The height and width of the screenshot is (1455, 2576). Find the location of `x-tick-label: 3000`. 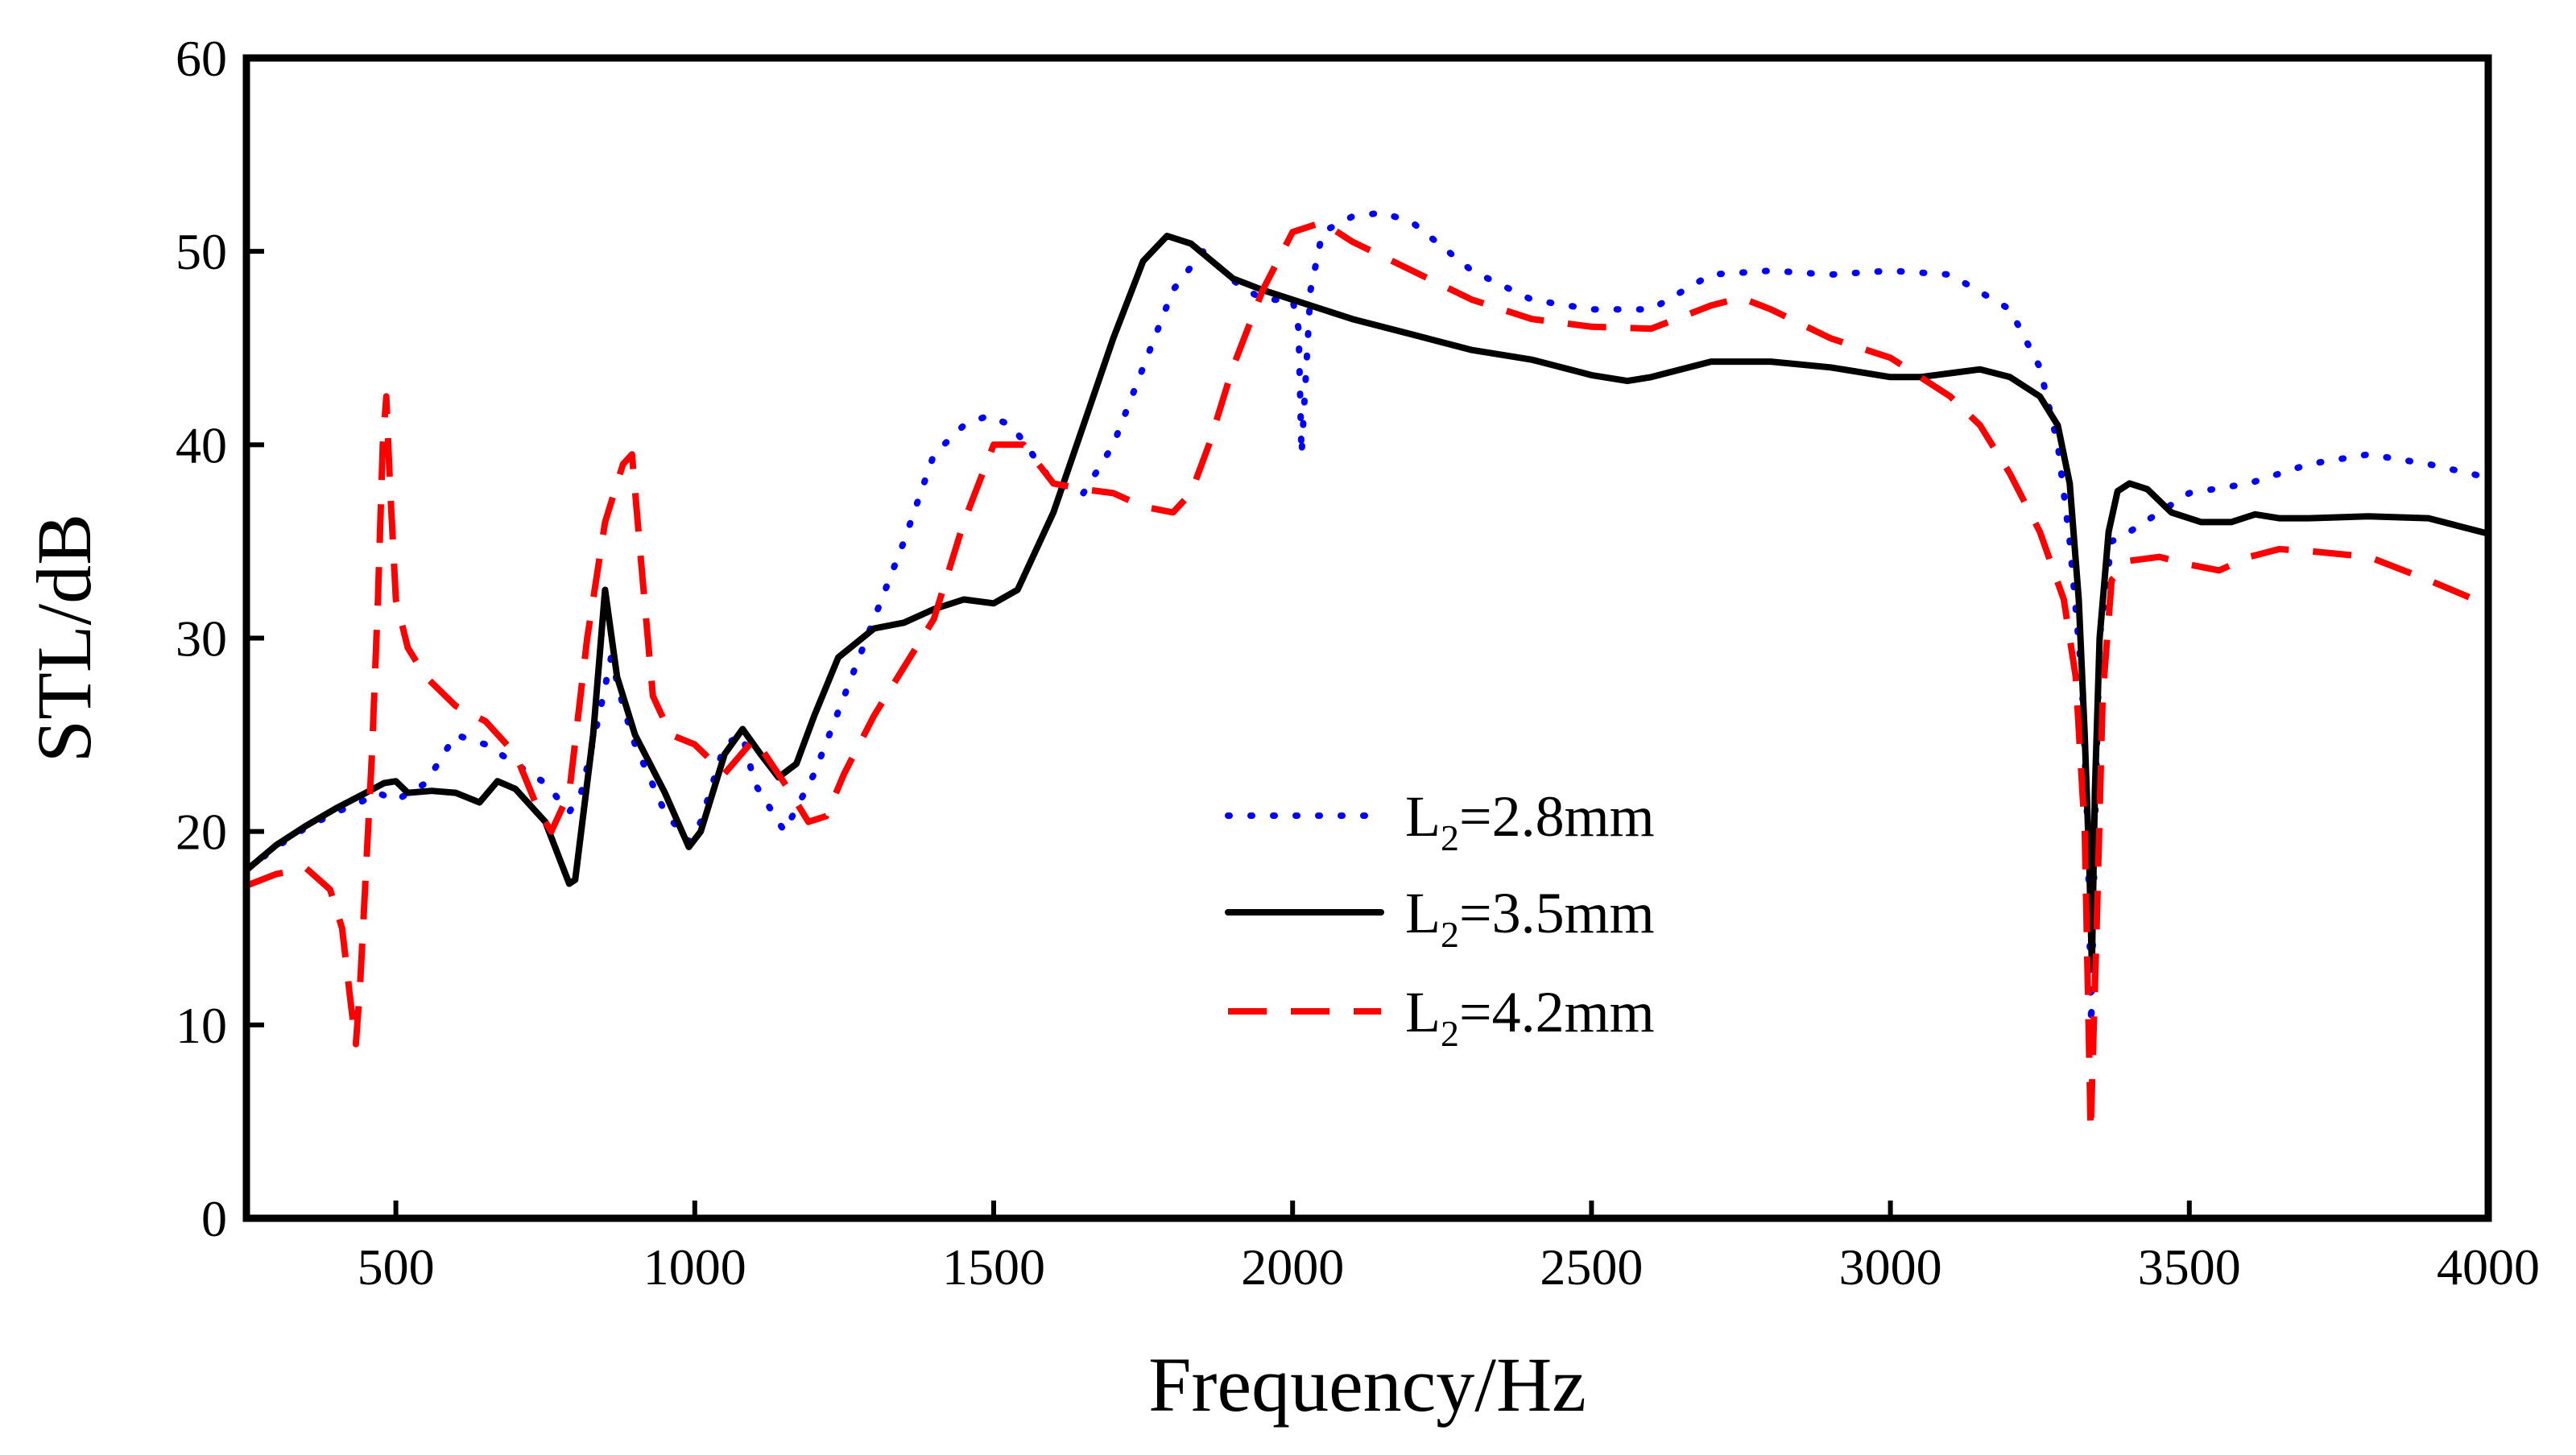

x-tick-label: 3000 is located at coordinates (1891, 1267).